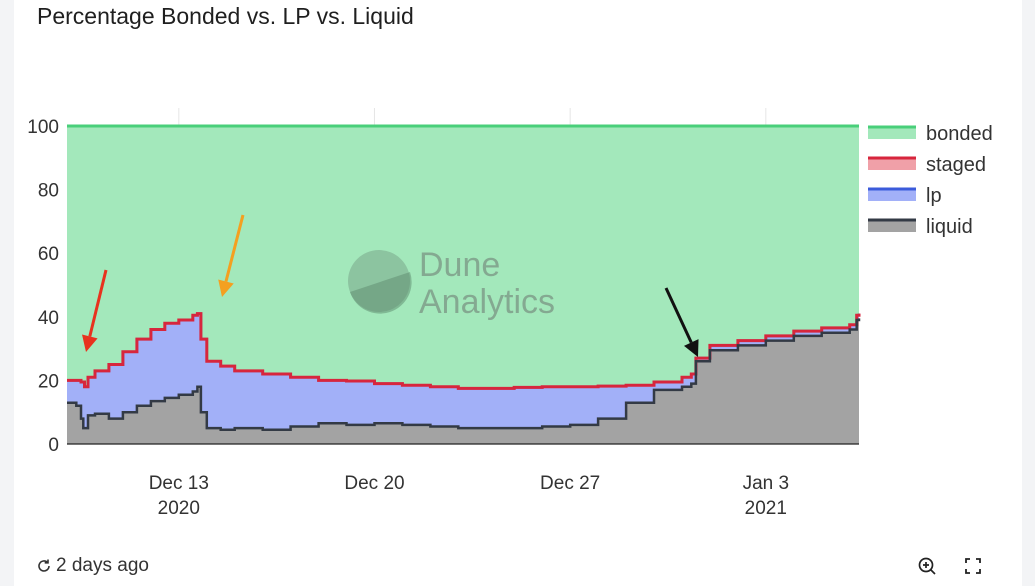  What do you see at coordinates (381, 293) in the screenshot?
I see `watermark-logo-slice` at bounding box center [381, 293].